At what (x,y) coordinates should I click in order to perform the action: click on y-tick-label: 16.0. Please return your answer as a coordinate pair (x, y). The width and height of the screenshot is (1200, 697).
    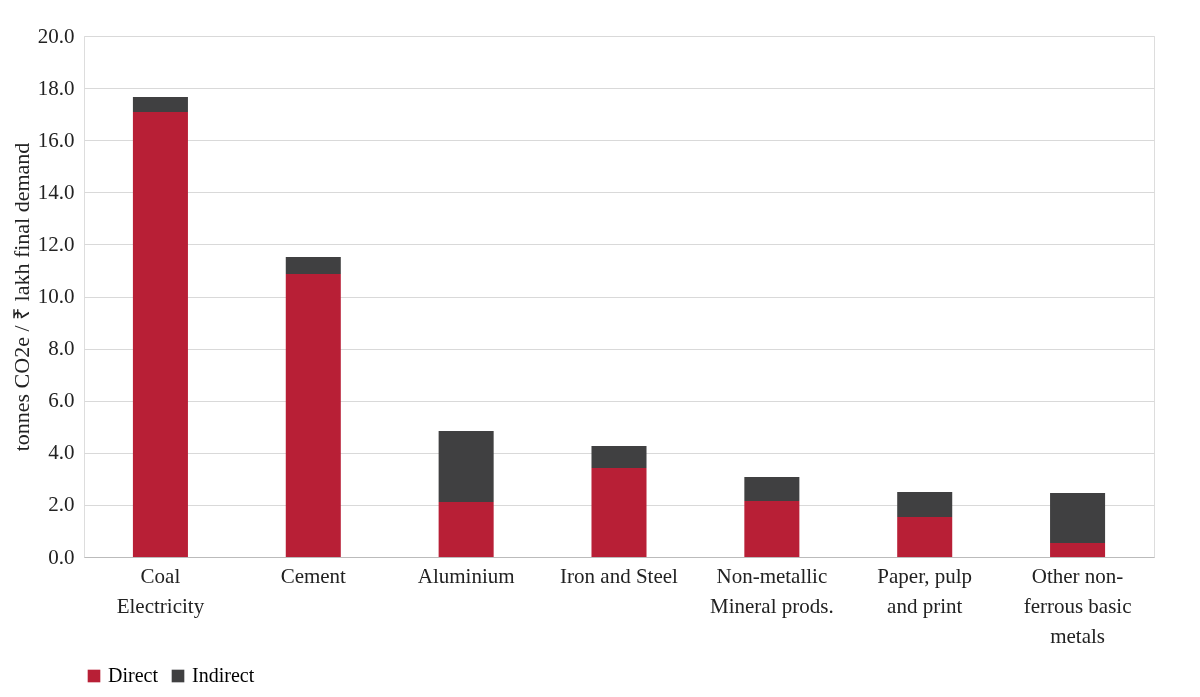
    Looking at the image, I should click on (56, 139).